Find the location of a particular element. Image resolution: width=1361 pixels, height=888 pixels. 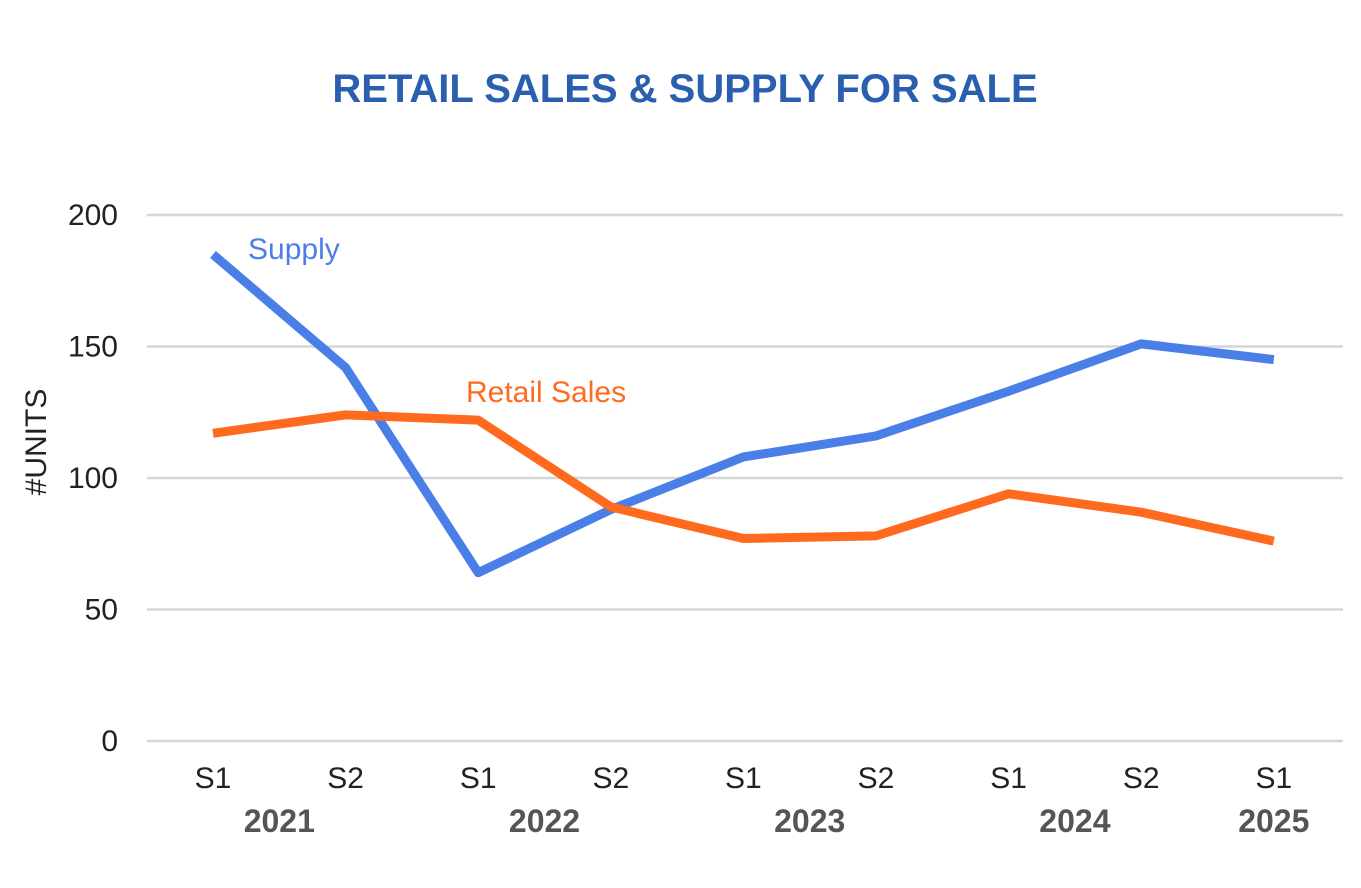

series-labels: Supply Retail Sales is located at coordinates (437, 321).